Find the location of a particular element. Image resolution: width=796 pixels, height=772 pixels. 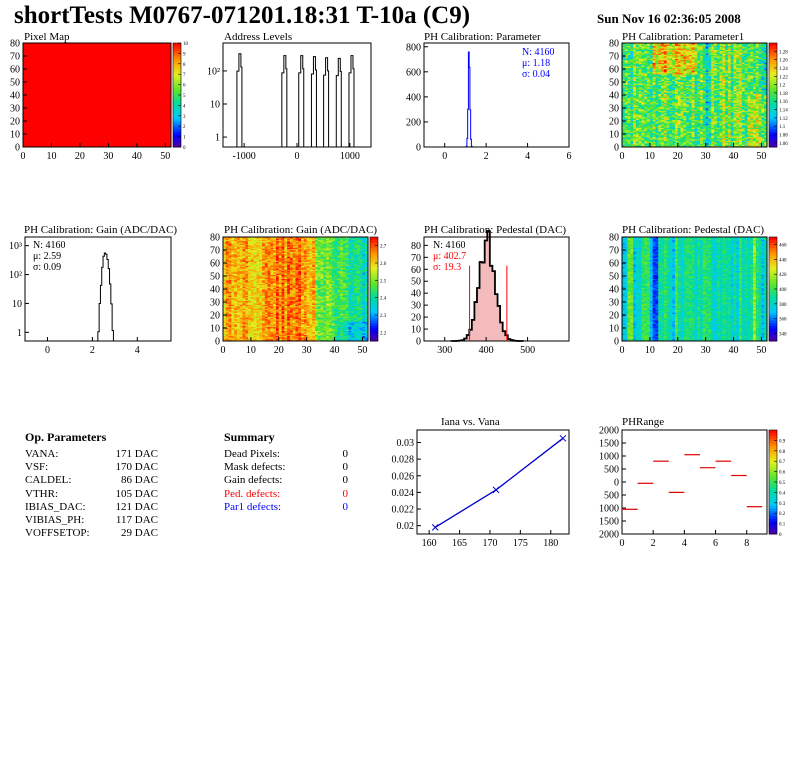

ph-cal-gain-hist-stat: N: 4160 is located at coordinates (49, 245).